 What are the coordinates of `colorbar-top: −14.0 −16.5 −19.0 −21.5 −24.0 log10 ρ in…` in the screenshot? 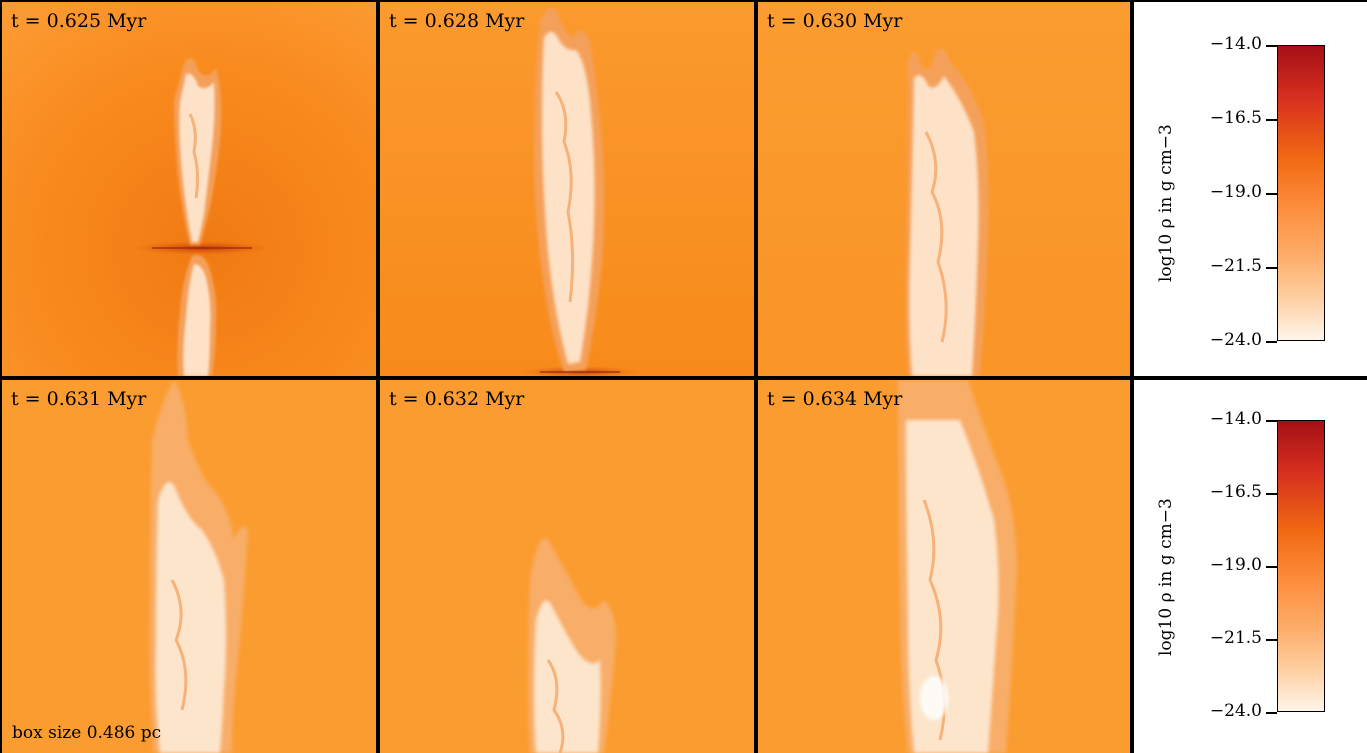 It's located at (1250, 189).